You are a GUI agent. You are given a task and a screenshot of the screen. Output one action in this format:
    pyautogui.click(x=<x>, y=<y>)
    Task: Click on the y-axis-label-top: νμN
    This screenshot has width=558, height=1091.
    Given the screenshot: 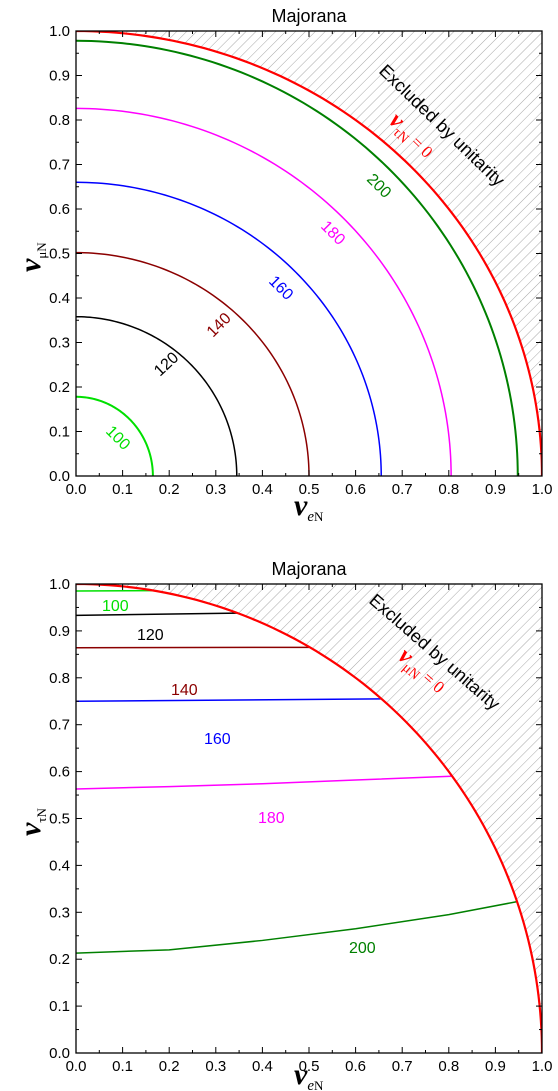 What is the action you would take?
    pyautogui.click(x=31, y=257)
    